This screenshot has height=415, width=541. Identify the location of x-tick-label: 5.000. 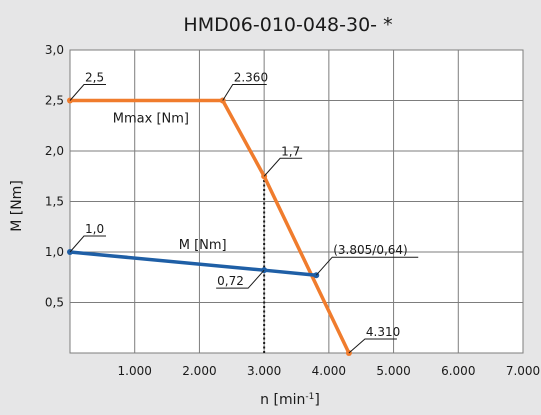
(393, 371).